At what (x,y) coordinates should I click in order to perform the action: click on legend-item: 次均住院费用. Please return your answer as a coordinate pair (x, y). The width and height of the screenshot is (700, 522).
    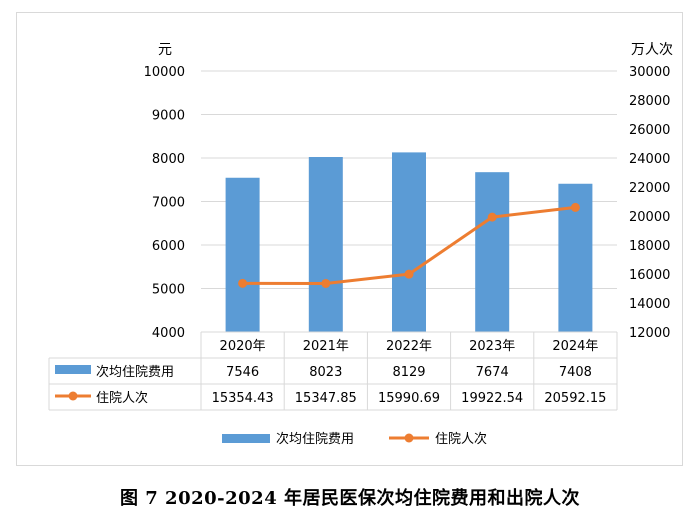
    Looking at the image, I should click on (315, 439).